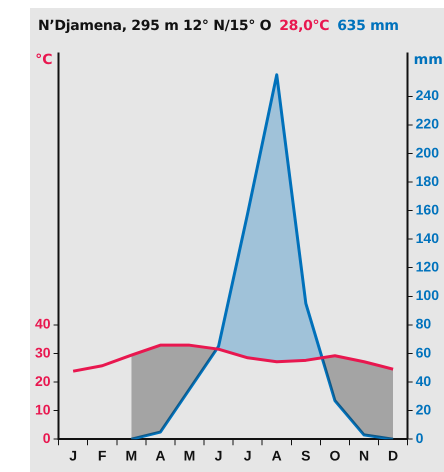 This screenshot has height=472, width=444. Describe the element at coordinates (428, 180) in the screenshot. I see `y2-tick-label: 180` at that location.